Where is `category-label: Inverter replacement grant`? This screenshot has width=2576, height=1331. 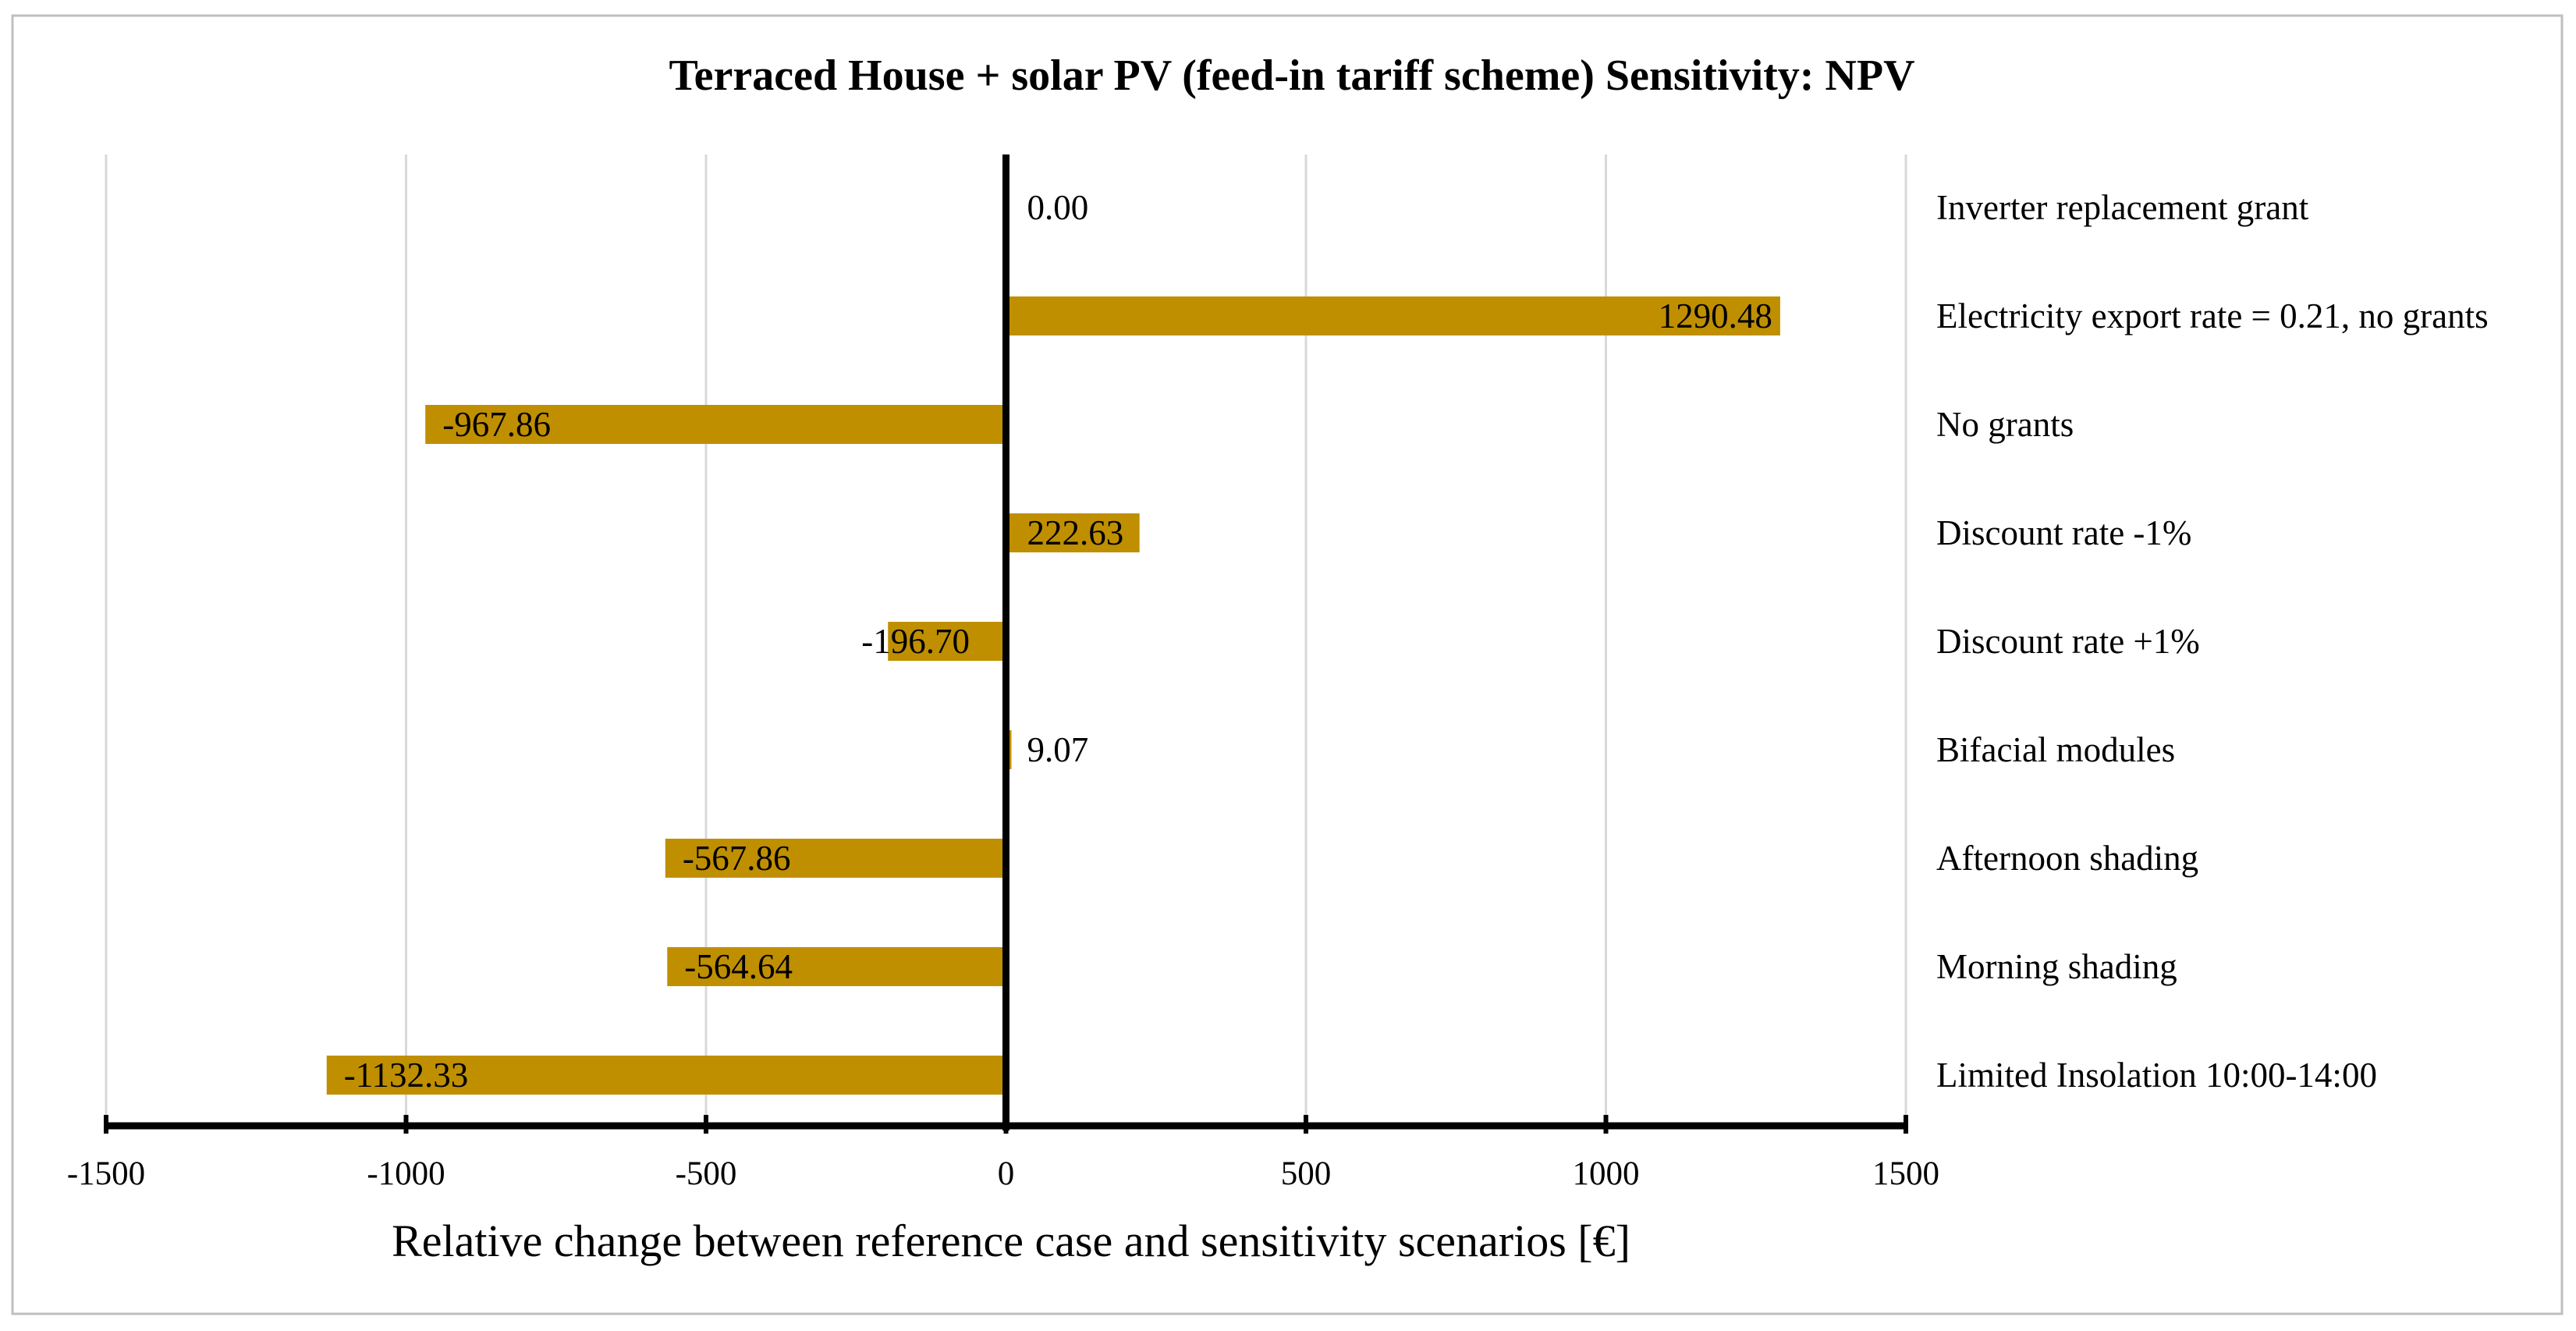
category-label: Inverter replacement grant is located at coordinates (2122, 207).